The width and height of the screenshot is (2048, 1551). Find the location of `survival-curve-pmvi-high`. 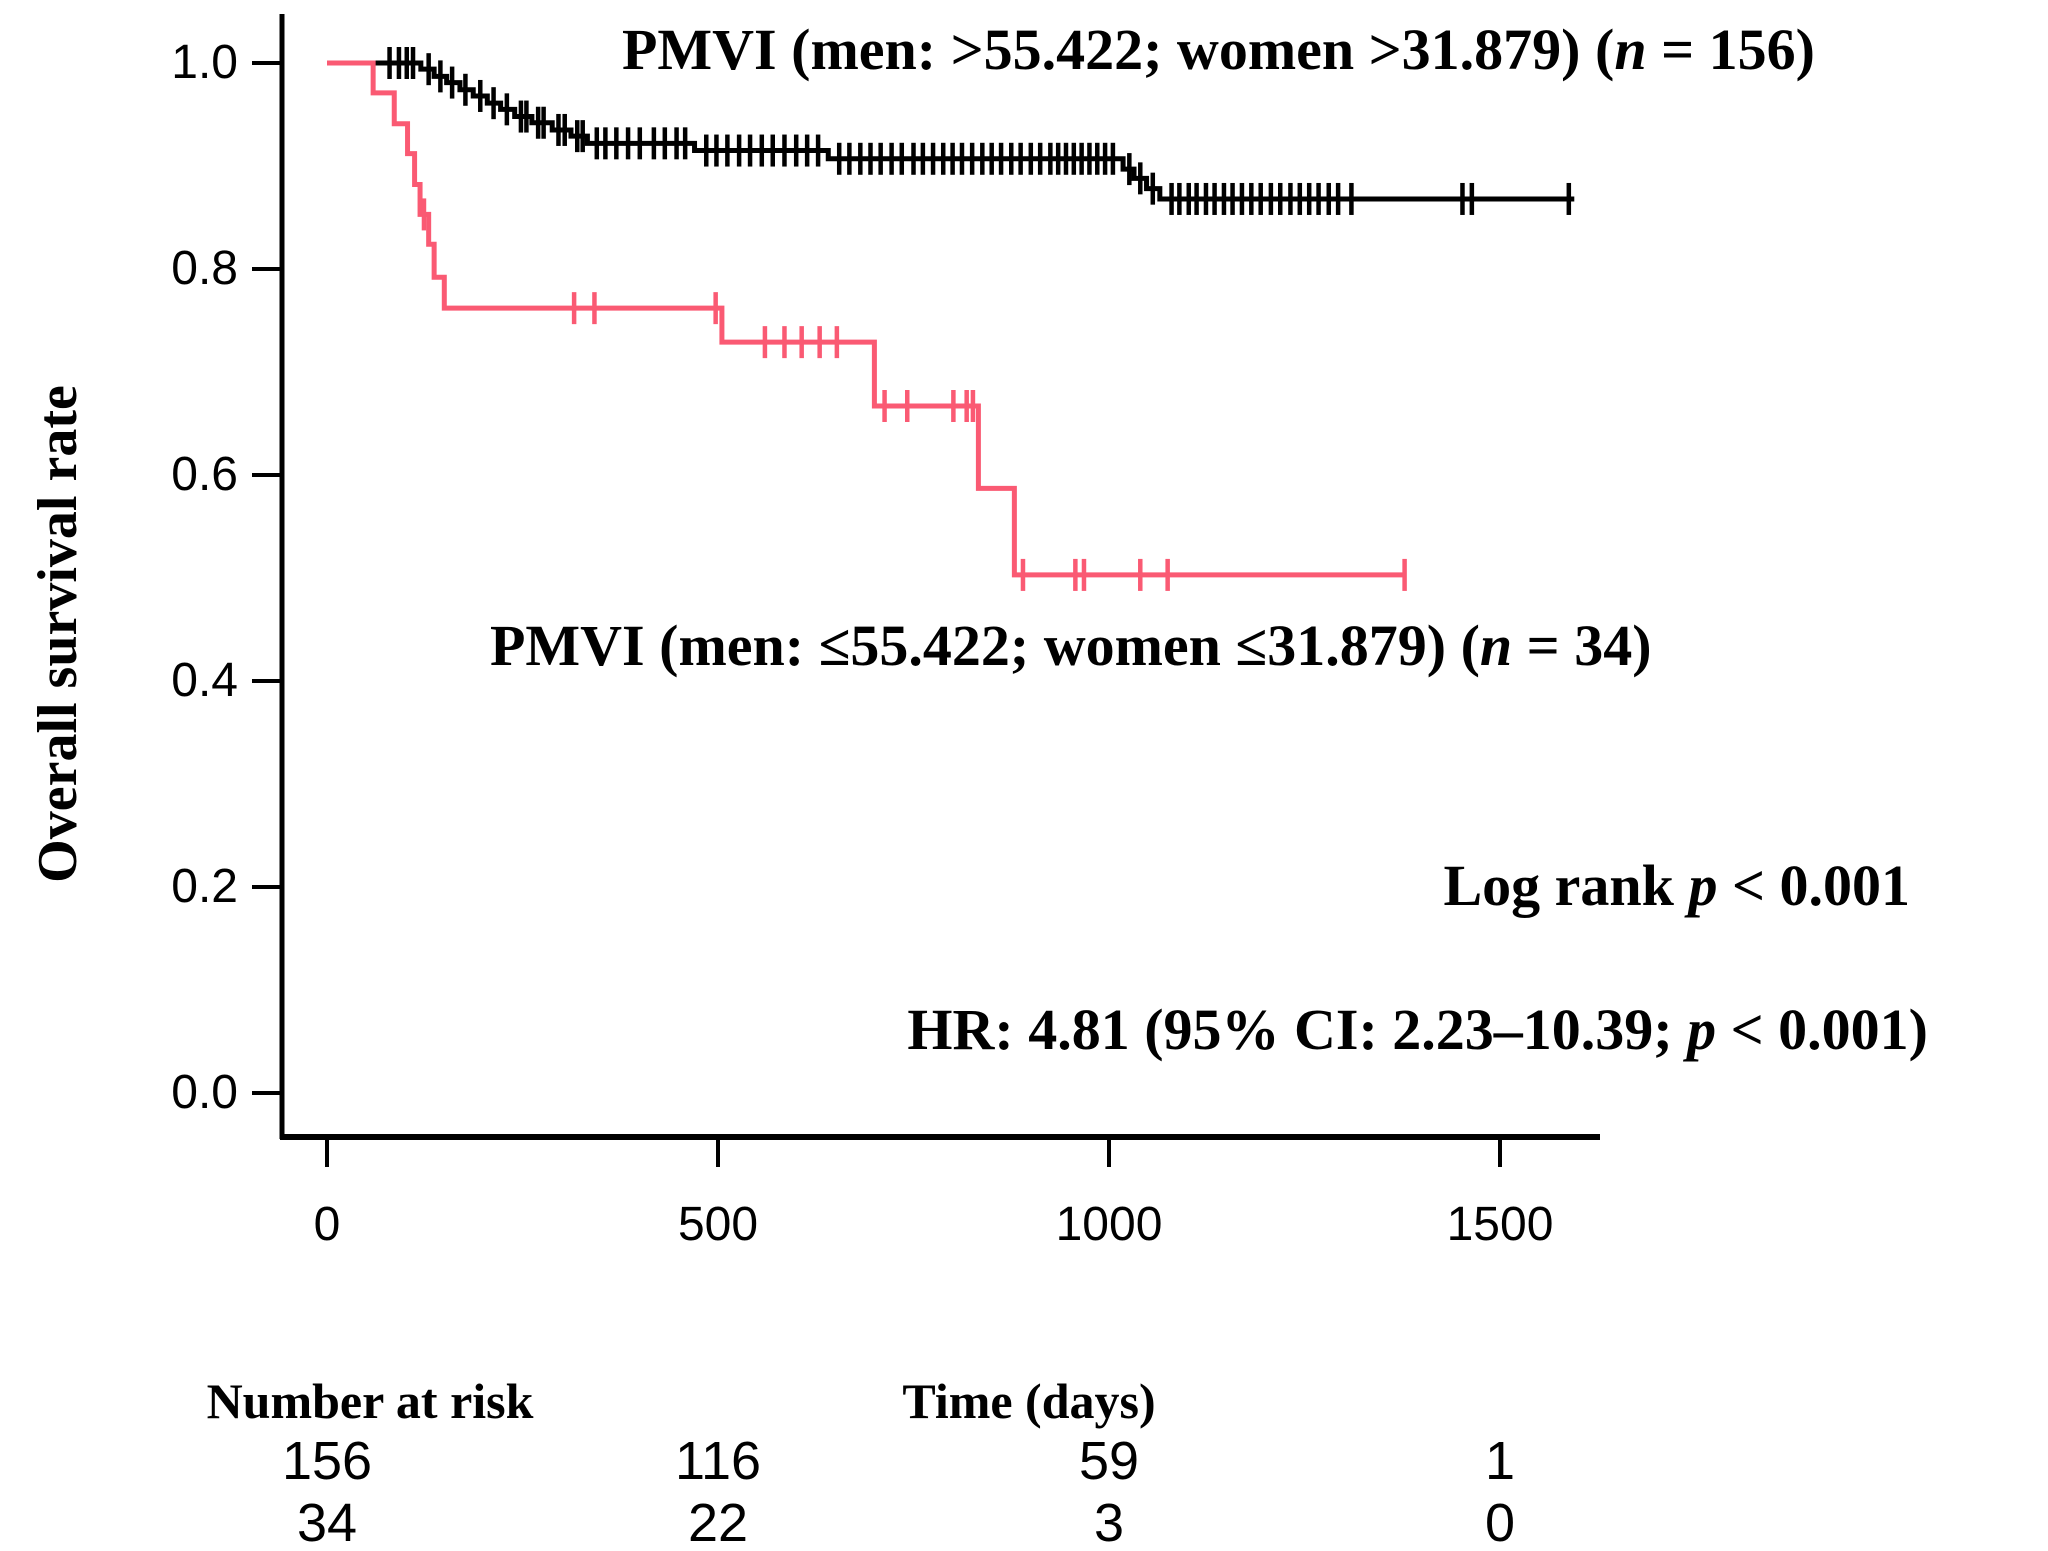

survival-curve-pmvi-high is located at coordinates (951, 131).